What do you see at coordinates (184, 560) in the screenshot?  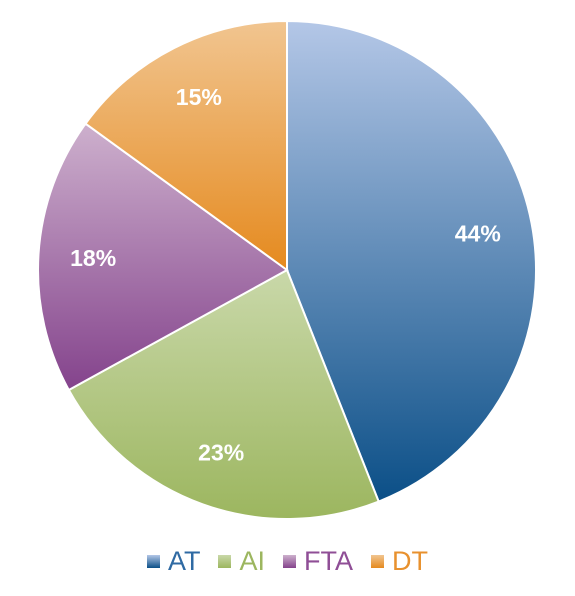 I see `legend-label: AT` at bounding box center [184, 560].